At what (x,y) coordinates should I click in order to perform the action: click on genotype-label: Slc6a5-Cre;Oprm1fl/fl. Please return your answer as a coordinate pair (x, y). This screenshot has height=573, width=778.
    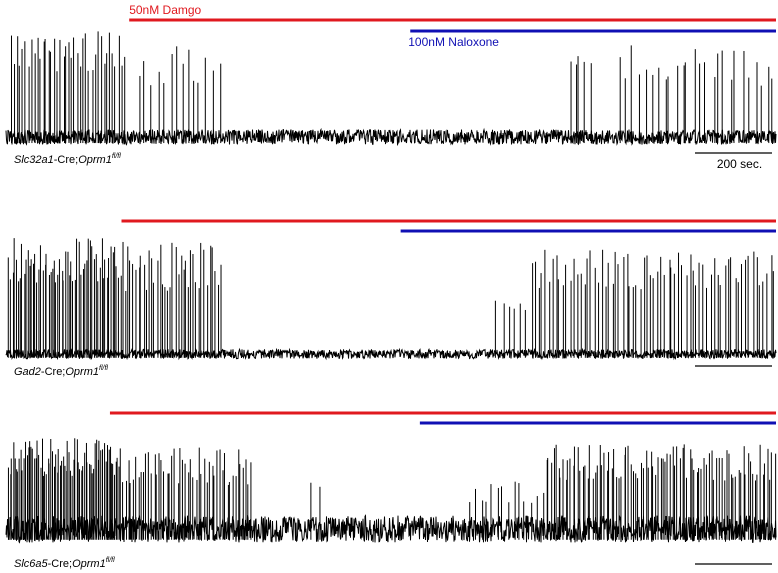
    Looking at the image, I should click on (64, 563).